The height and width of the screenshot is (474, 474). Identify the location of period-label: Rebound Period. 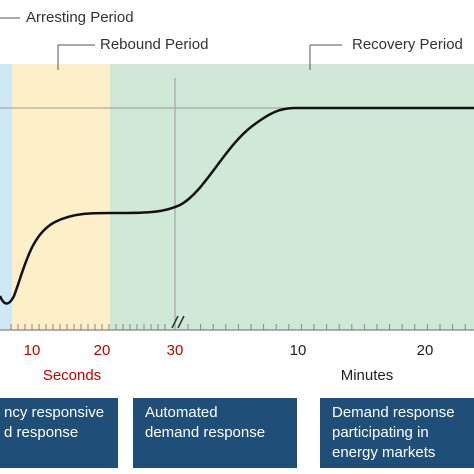
(154, 44).